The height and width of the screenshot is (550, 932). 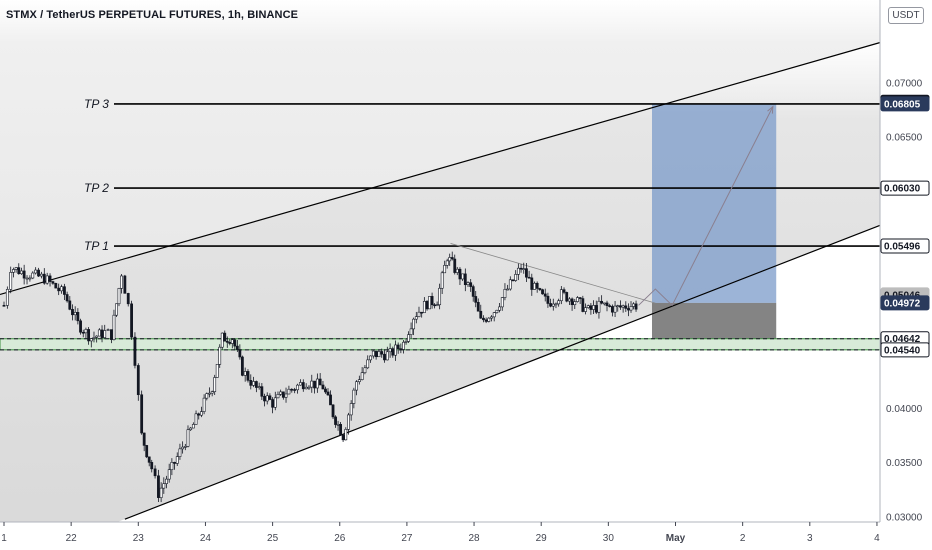 What do you see at coordinates (906, 15) in the screenshot?
I see `currency-button: USDT` at bounding box center [906, 15].